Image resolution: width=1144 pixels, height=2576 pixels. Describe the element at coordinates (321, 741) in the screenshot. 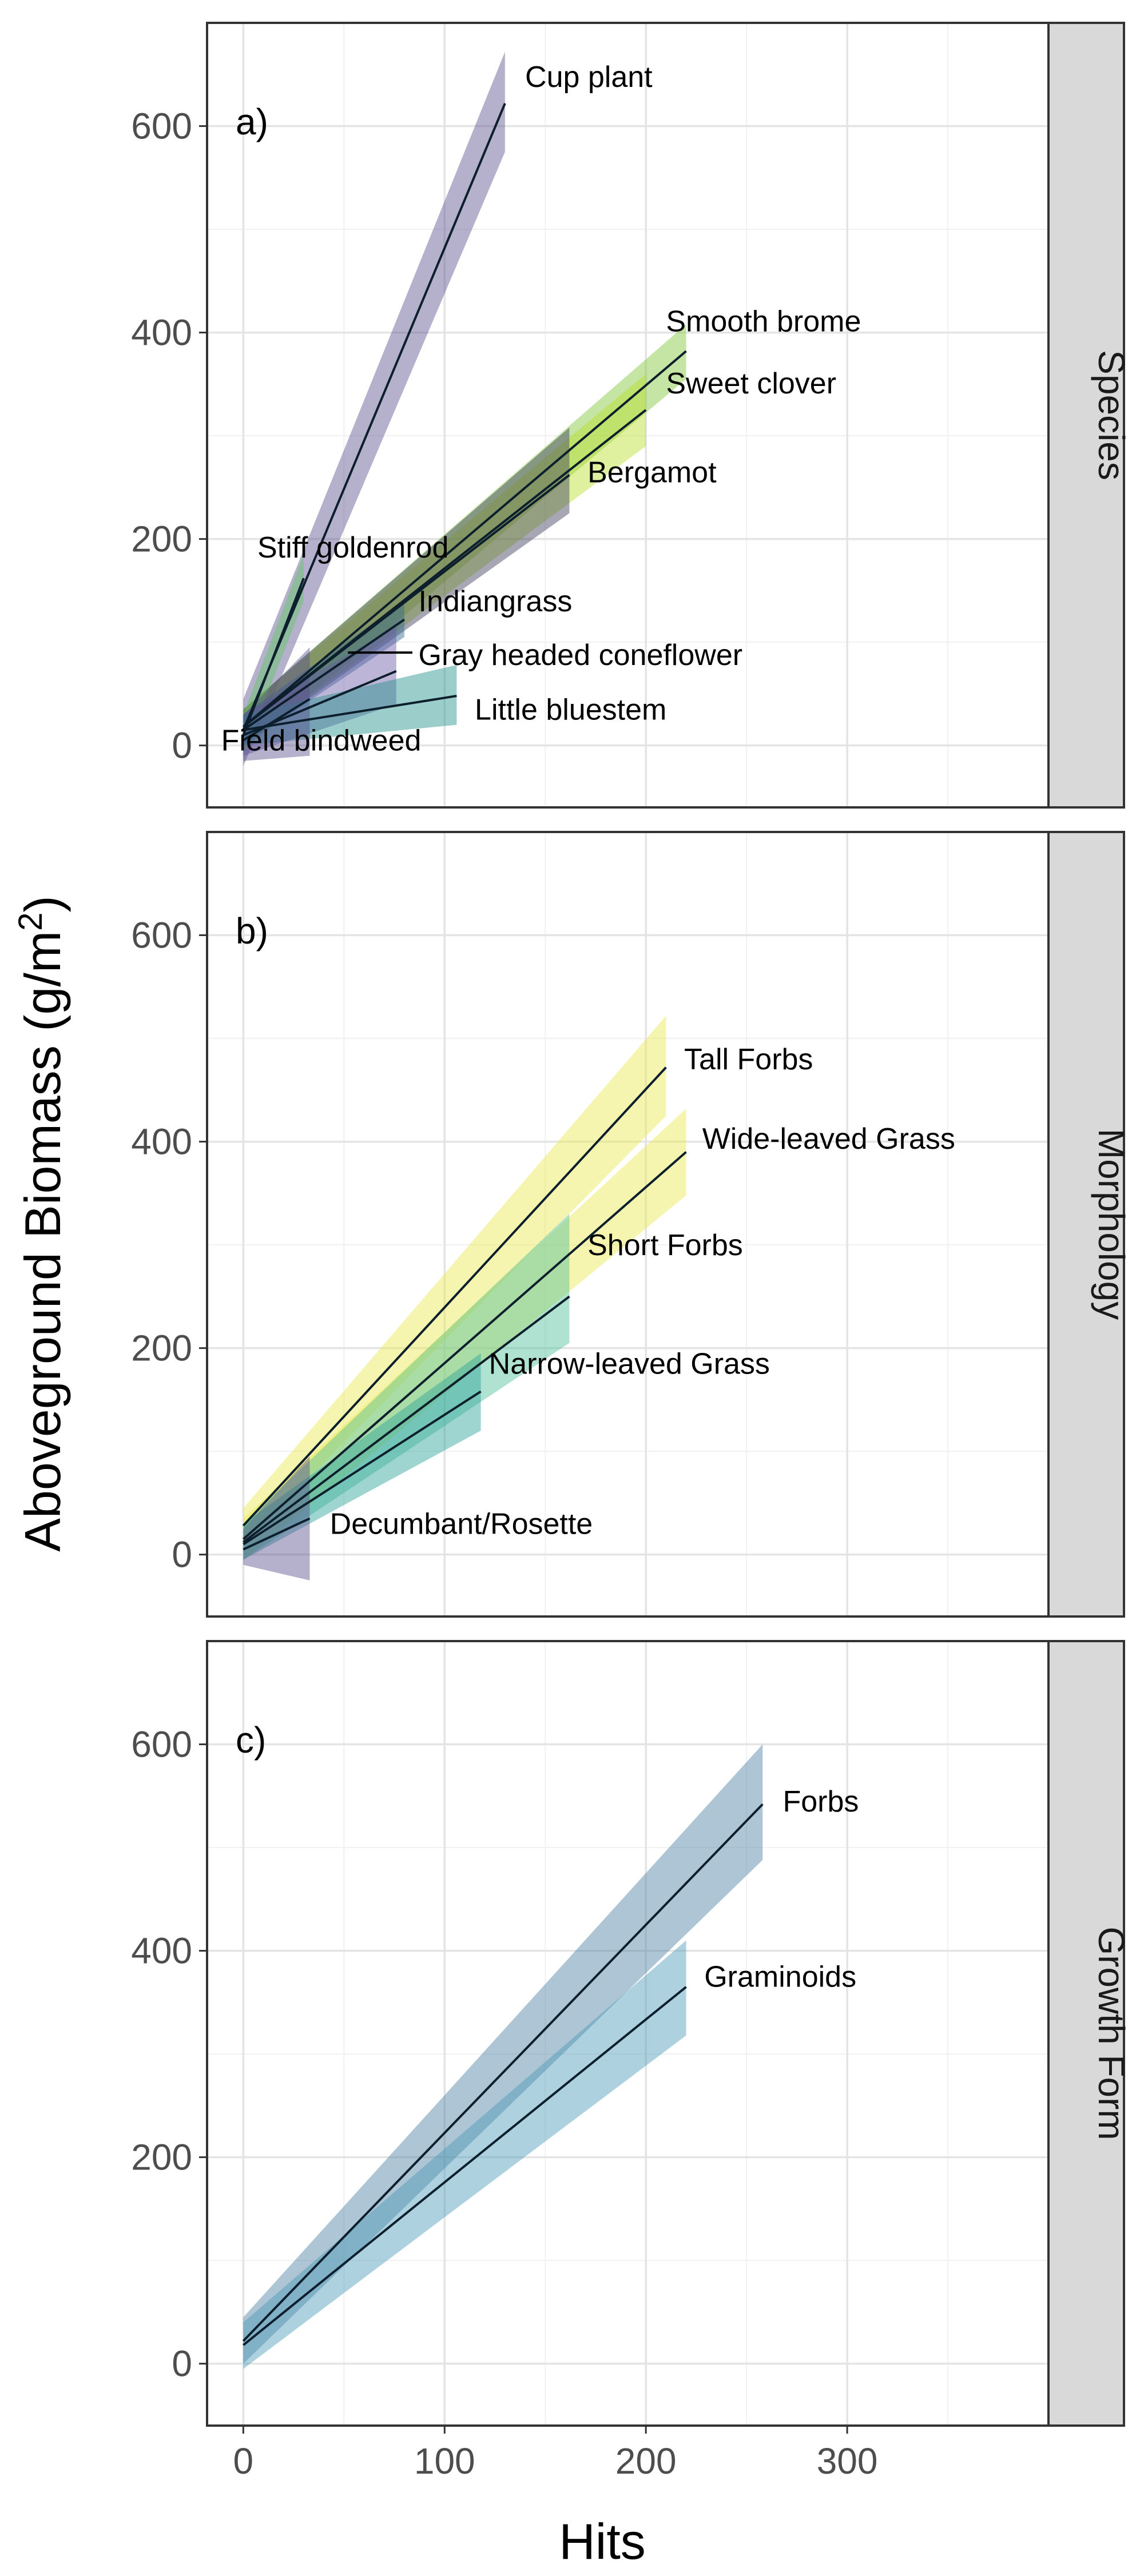

I see `label-field-bindweed: Field bindweed` at that location.